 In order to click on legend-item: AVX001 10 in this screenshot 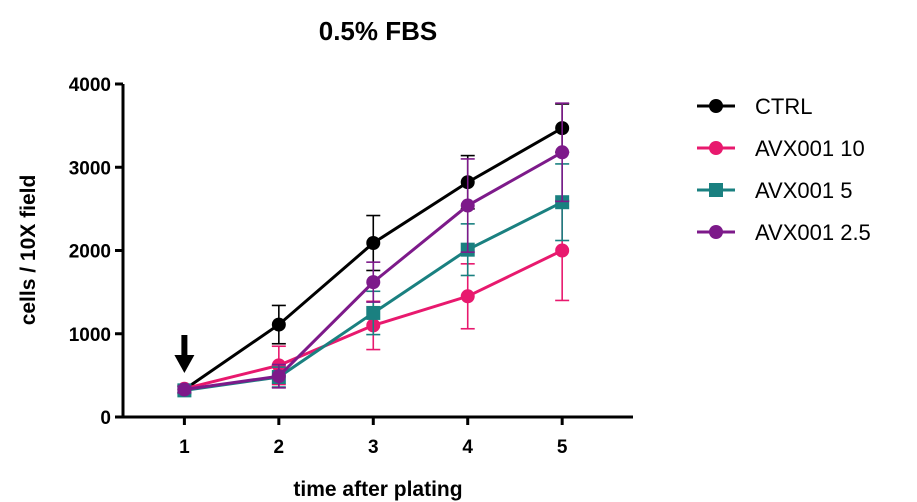, I will do `click(781, 148)`.